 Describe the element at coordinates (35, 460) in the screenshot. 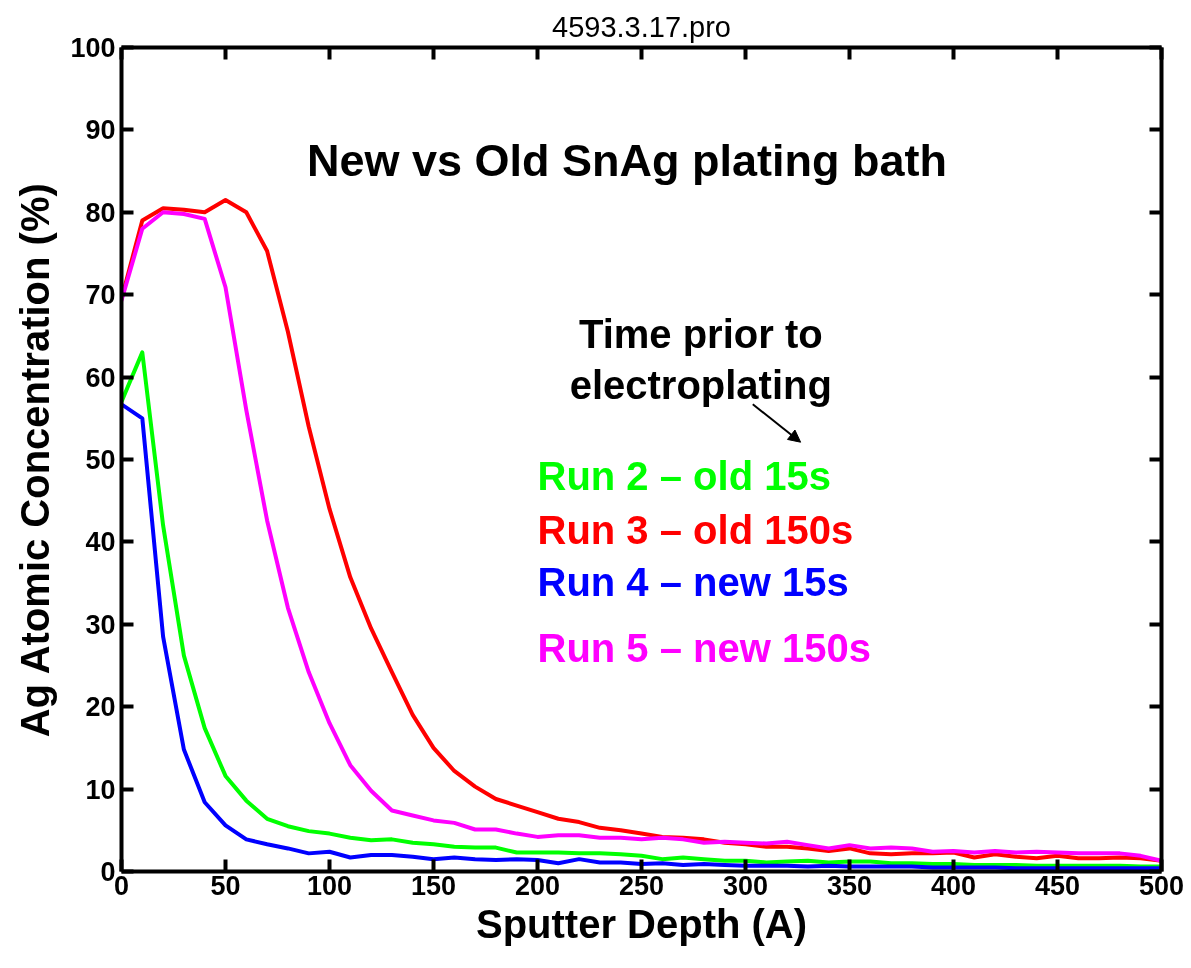

I see `y-axis-title: Ag Atomic Concentration (%)` at that location.